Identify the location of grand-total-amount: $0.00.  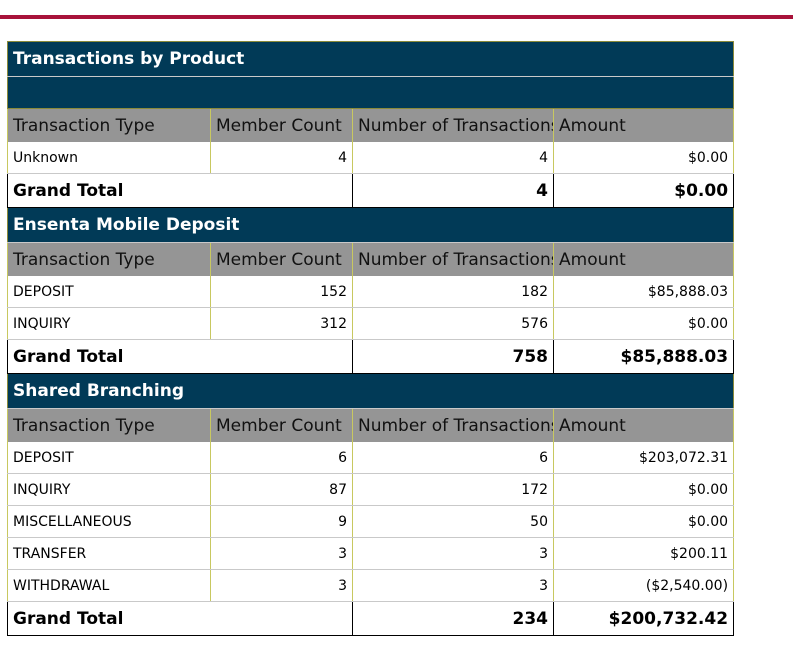
(643, 190).